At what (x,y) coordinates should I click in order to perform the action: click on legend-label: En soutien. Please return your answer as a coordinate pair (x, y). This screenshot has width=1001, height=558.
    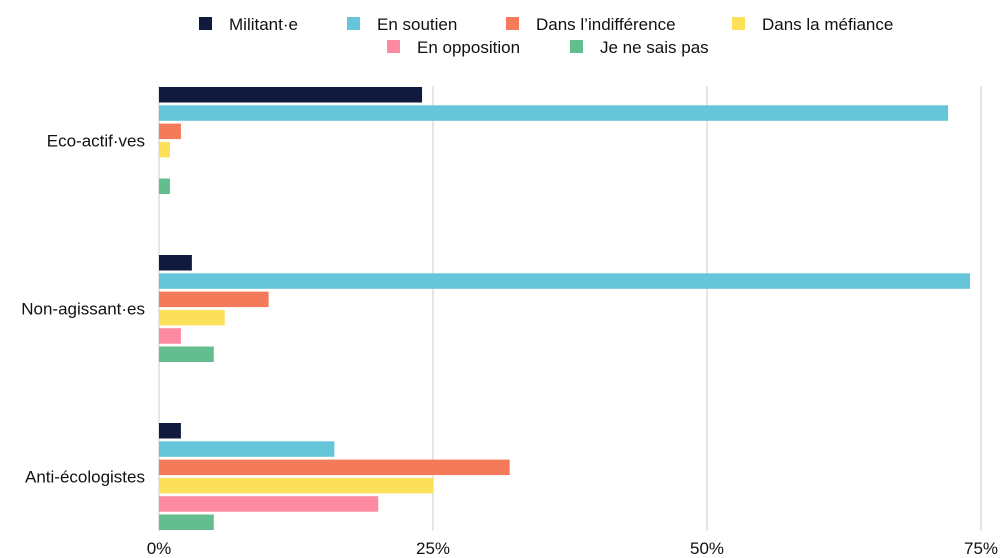
    Looking at the image, I should click on (417, 24).